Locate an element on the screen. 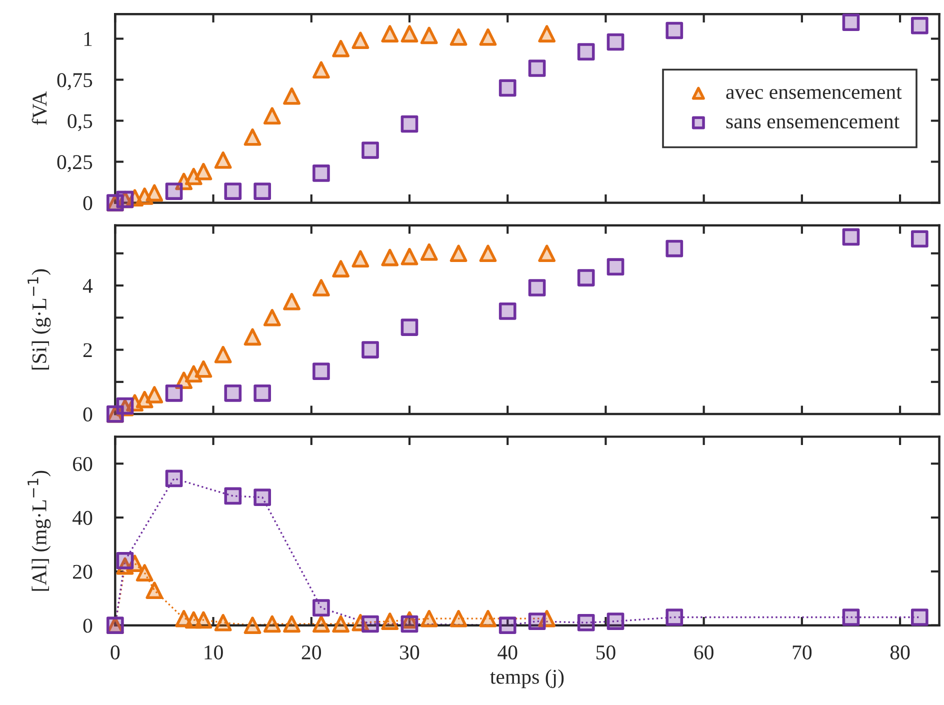  y-tick-label: 0,75 is located at coordinates (74, 81).